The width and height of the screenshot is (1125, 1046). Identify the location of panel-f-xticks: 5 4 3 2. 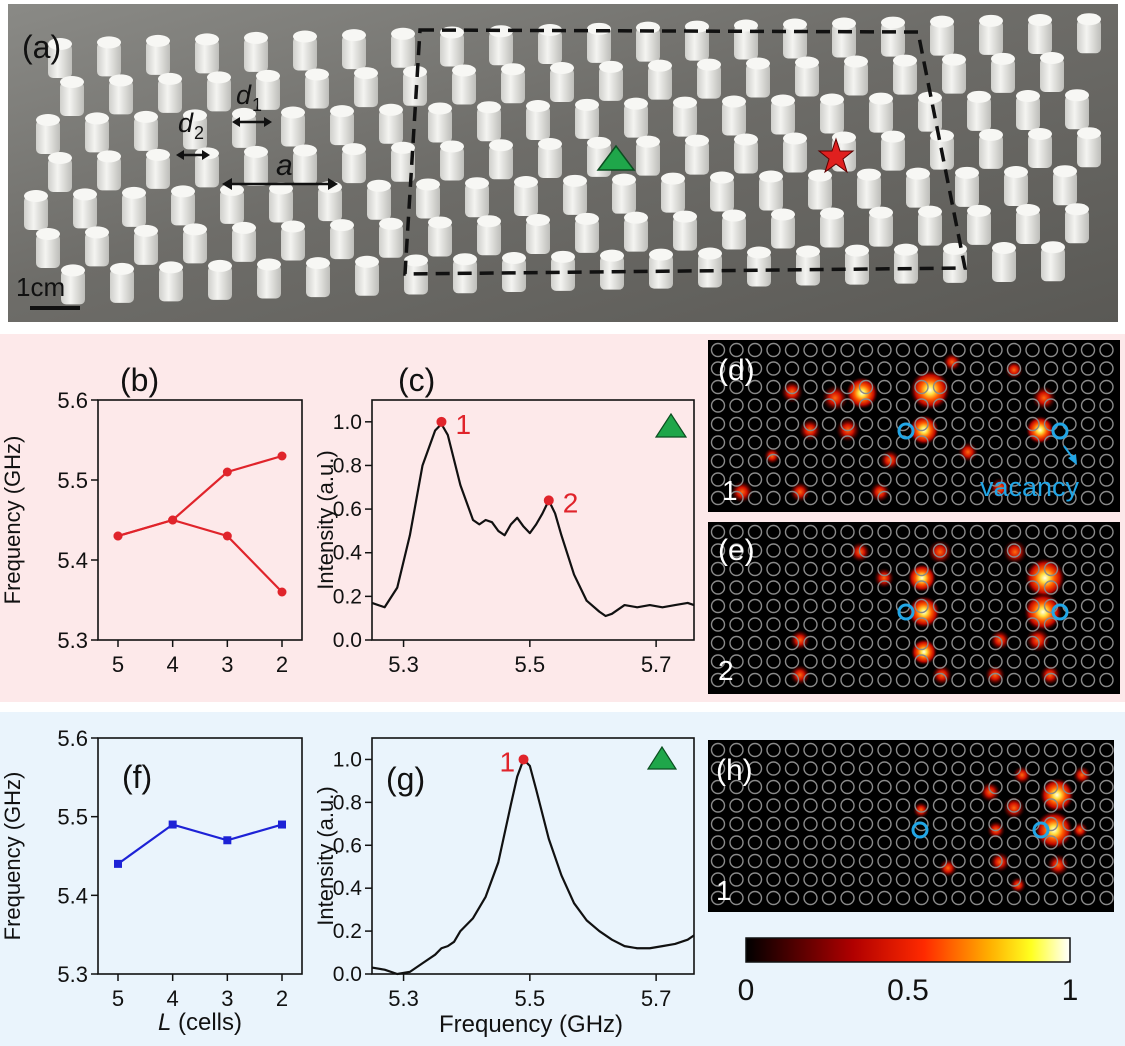
(200, 992).